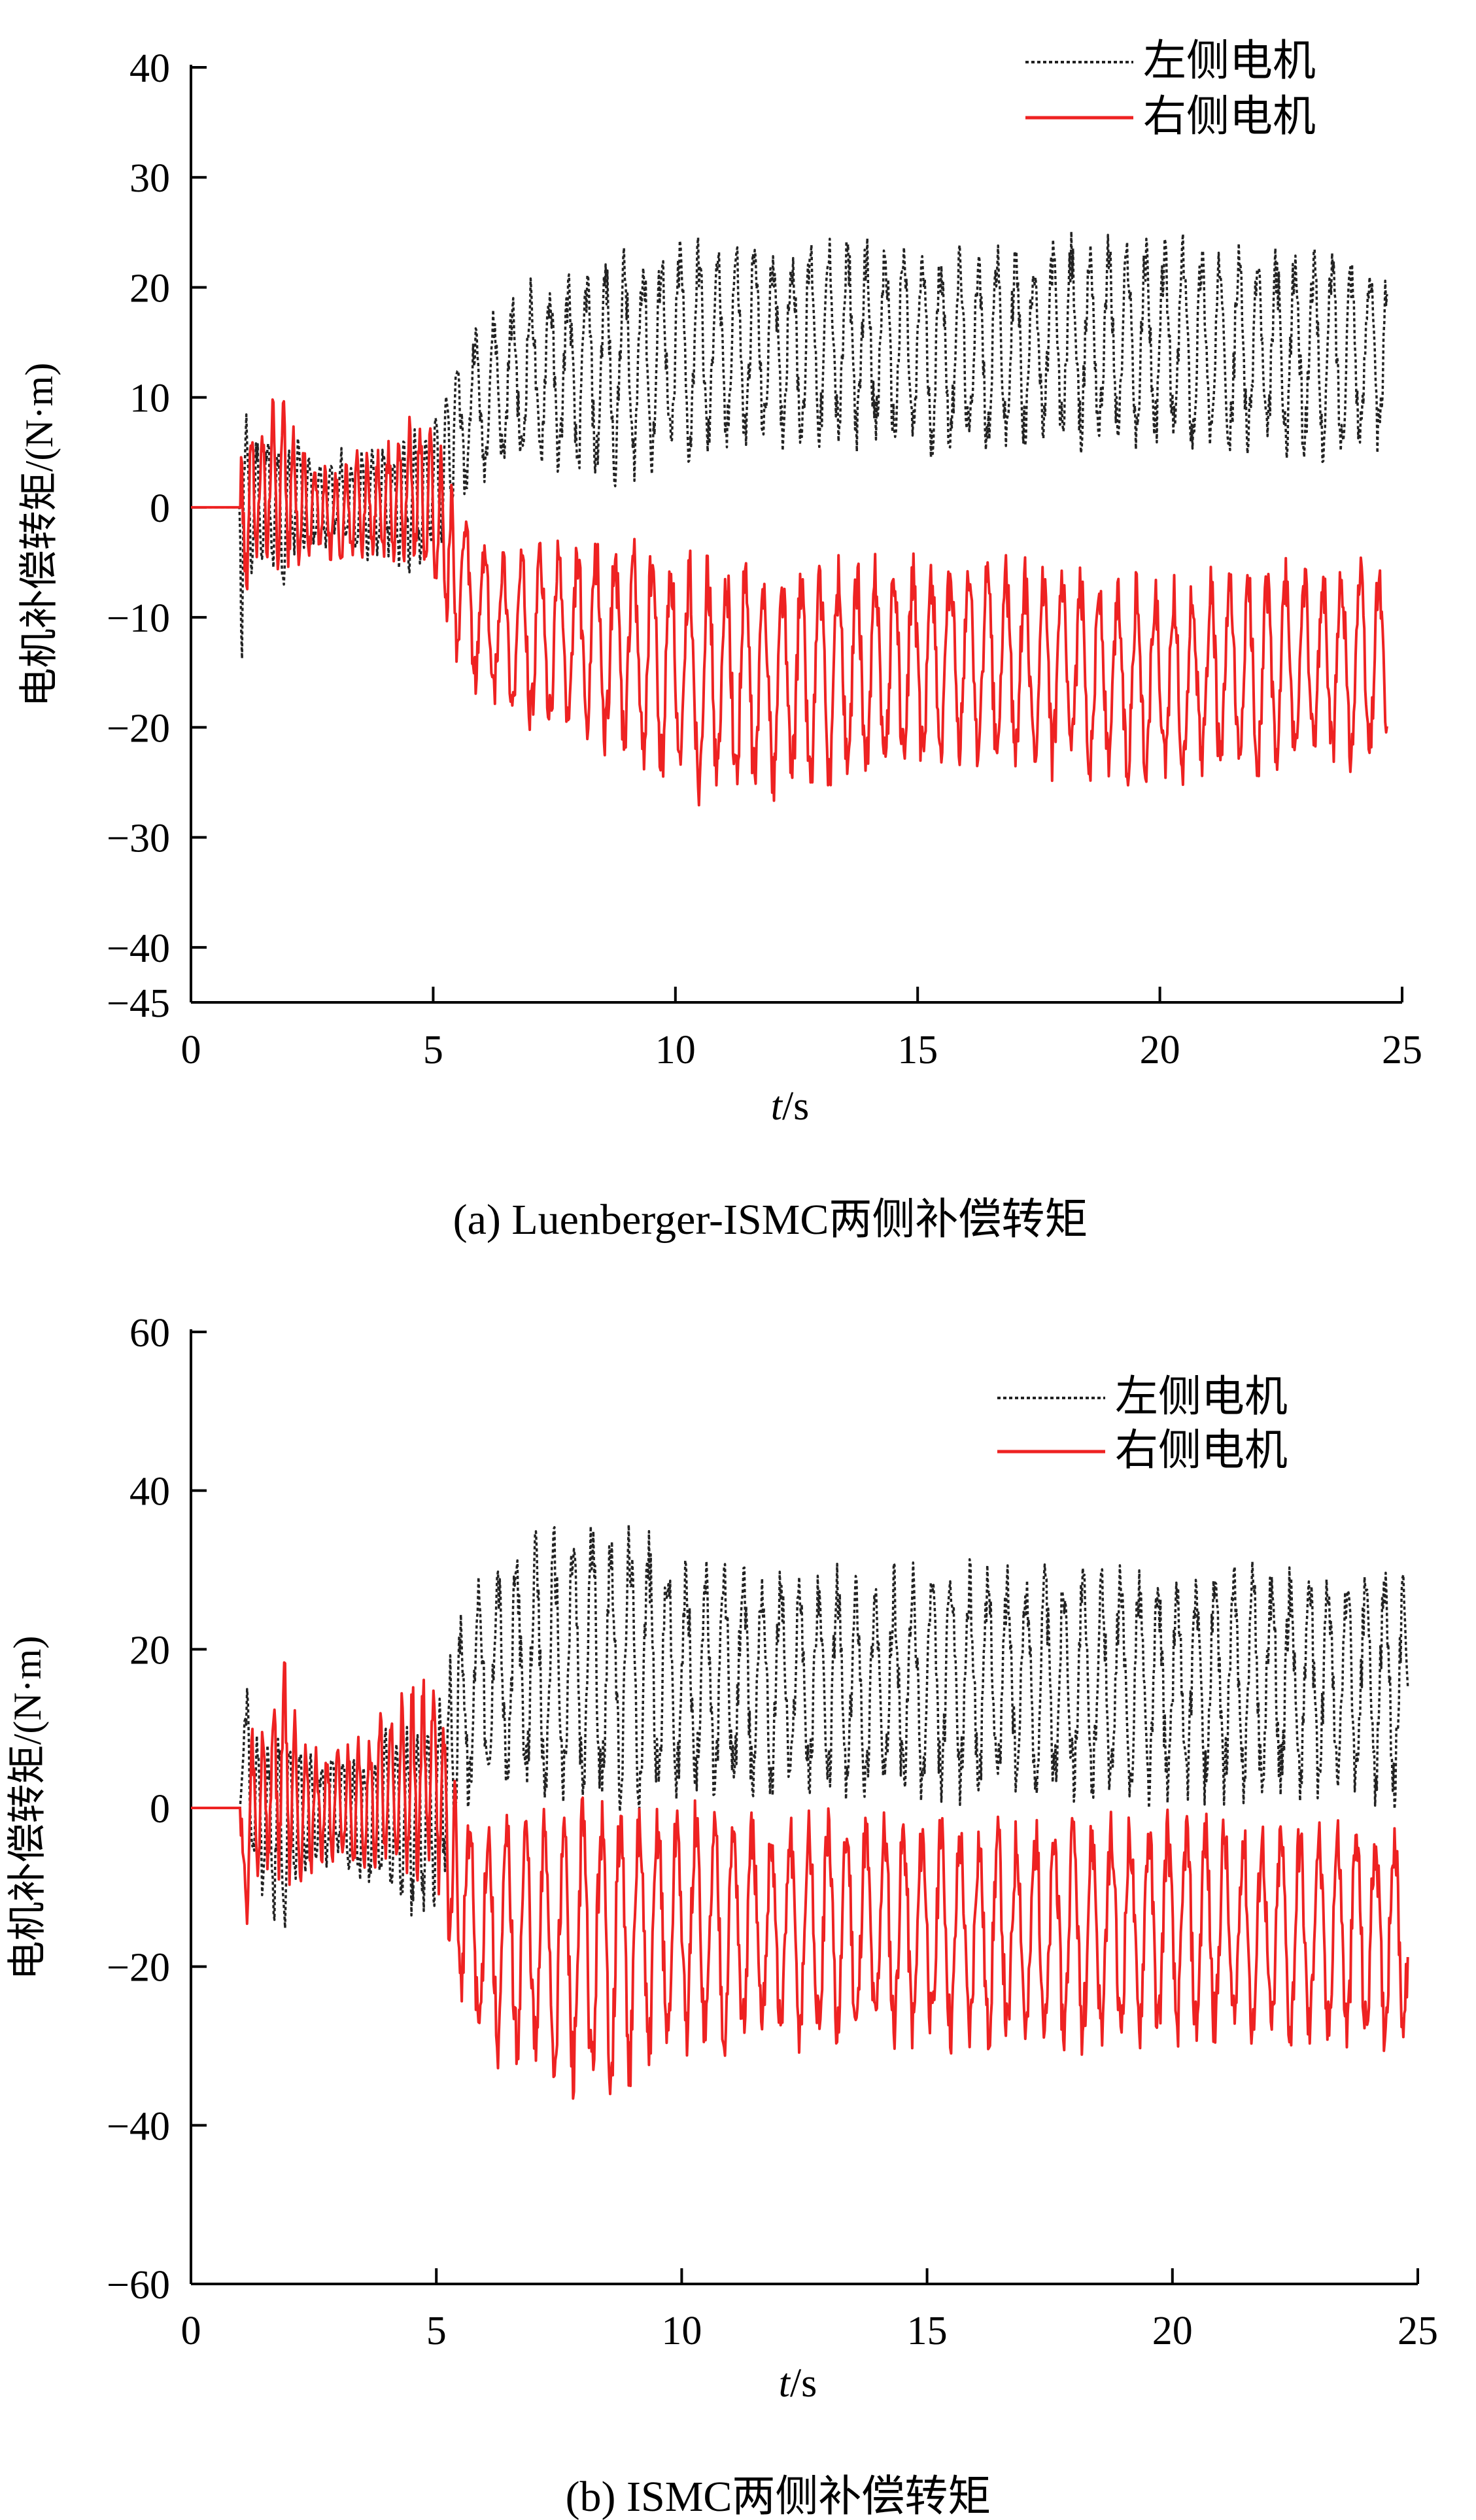 This screenshot has height=2520, width=1476. What do you see at coordinates (770, 1220) in the screenshot?
I see `figure-caption: (a) Luenberger-ISMC两侧补偿转矩` at bounding box center [770, 1220].